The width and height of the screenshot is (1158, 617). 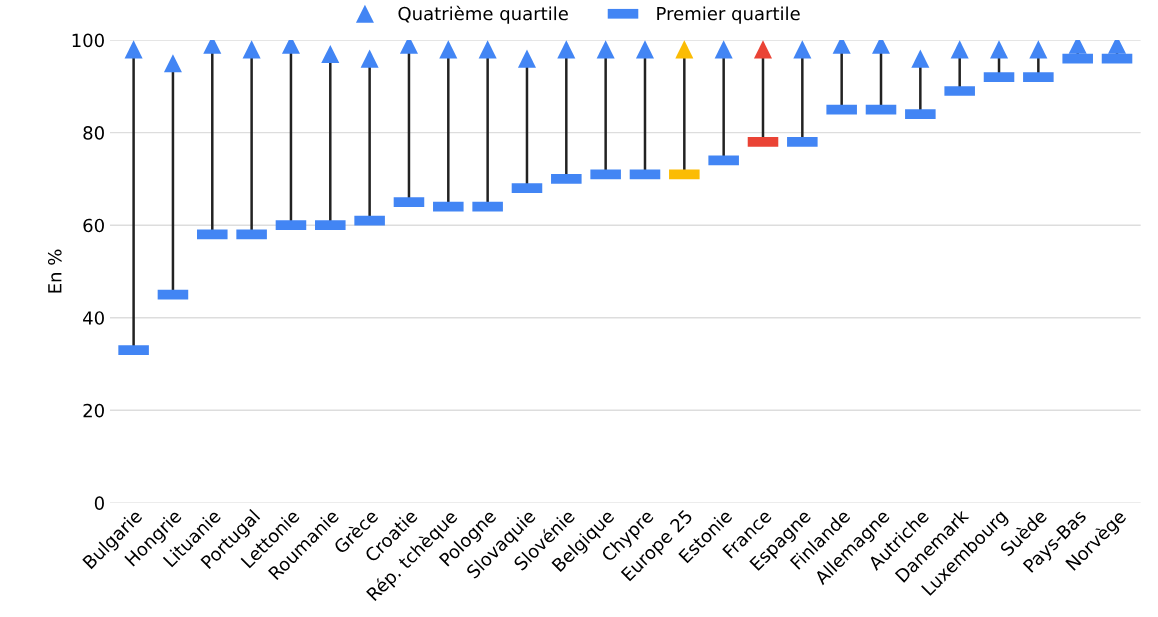 I want to click on legend-label: Premier quartile, so click(x=728, y=15).